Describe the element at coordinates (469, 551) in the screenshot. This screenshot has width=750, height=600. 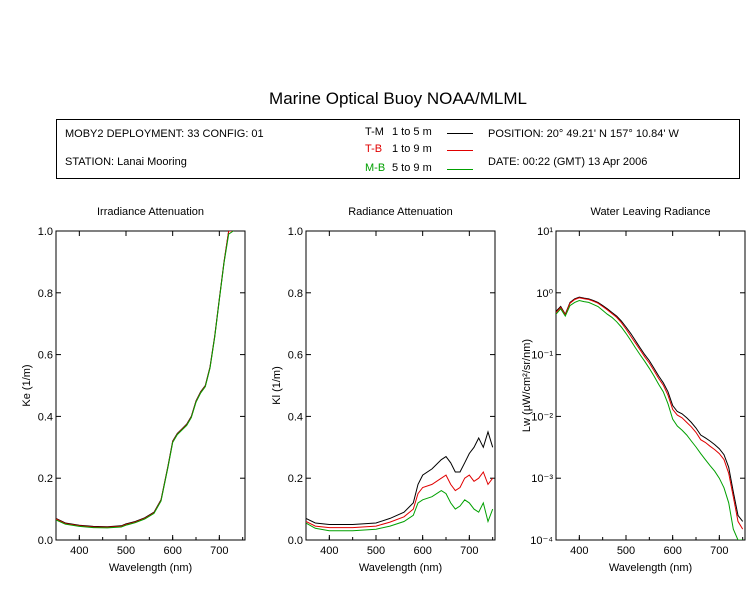
I see `x-tick-label-1-3: 700` at that location.